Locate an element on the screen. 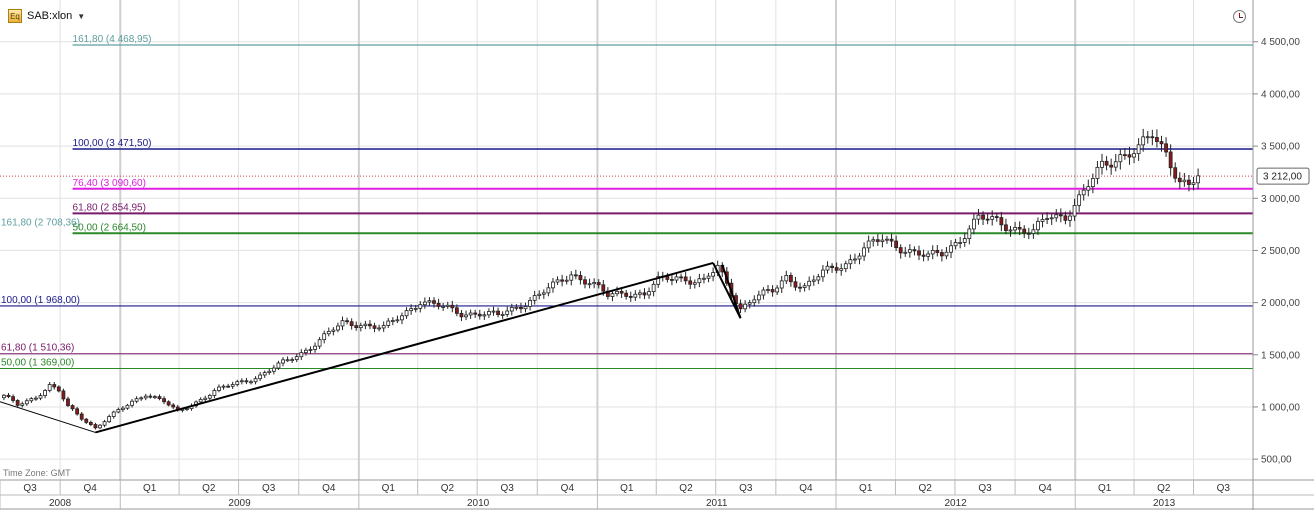  chevron-down-icon: ▼ is located at coordinates (81, 16).